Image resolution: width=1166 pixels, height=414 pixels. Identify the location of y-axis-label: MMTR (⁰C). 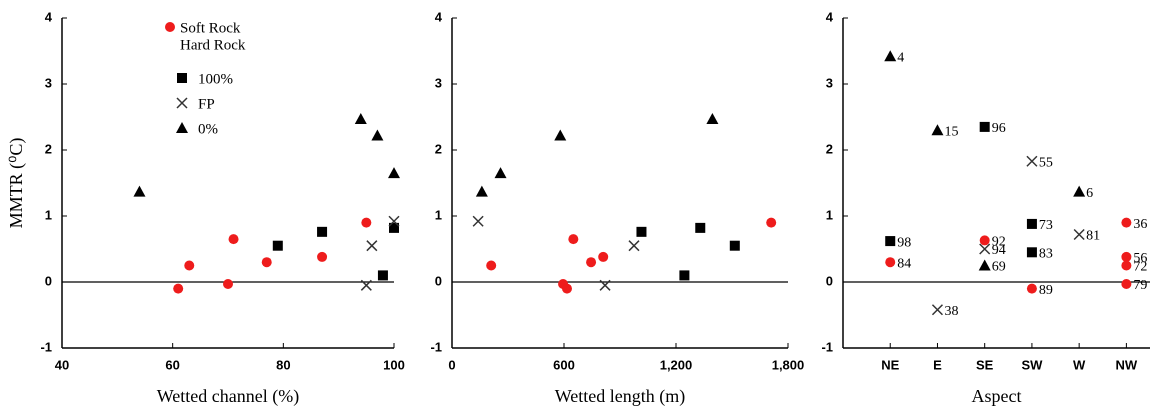
(16, 183).